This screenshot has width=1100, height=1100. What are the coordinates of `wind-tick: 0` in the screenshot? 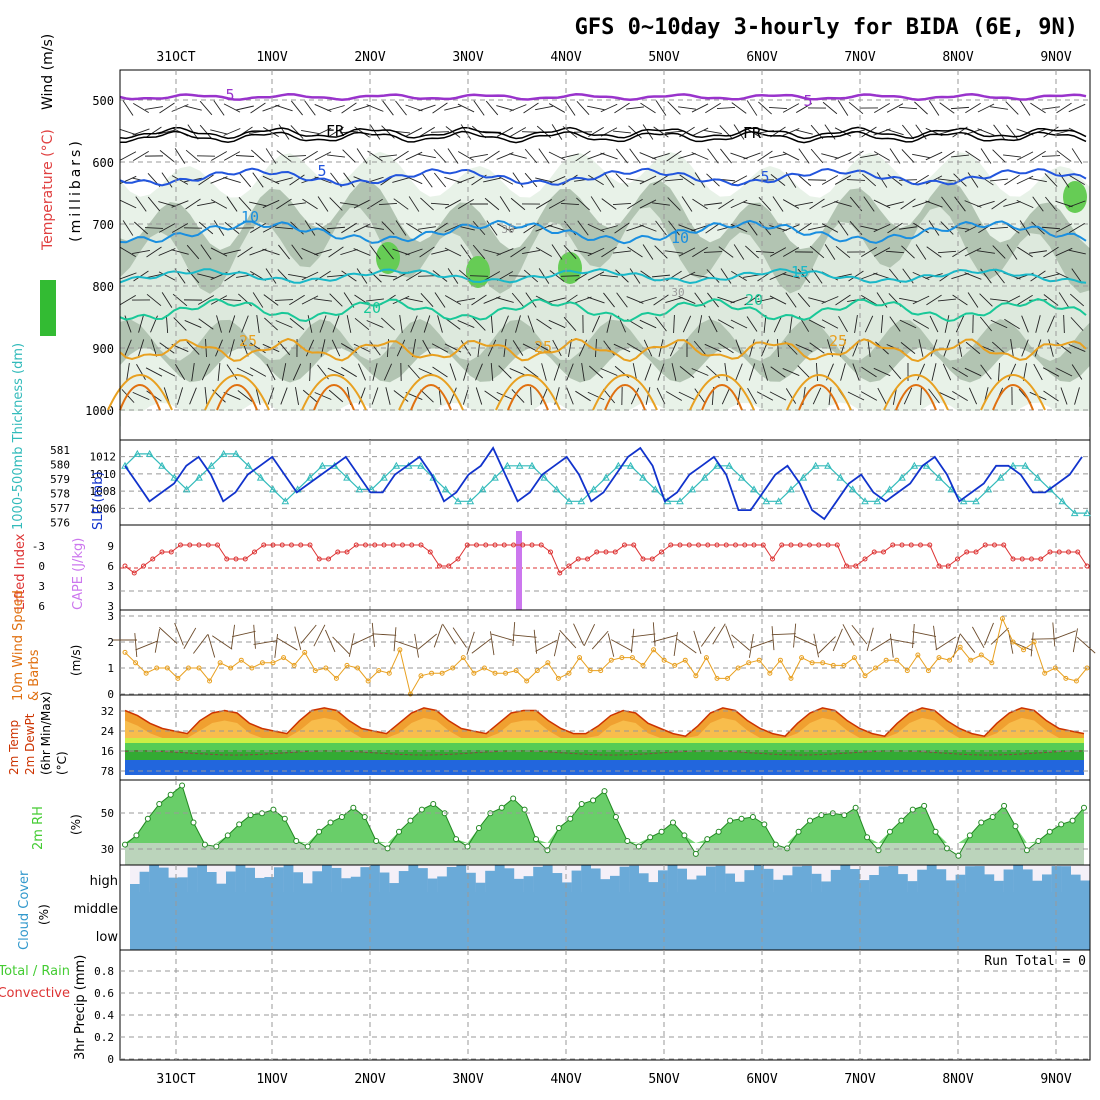 It's located at (110, 694).